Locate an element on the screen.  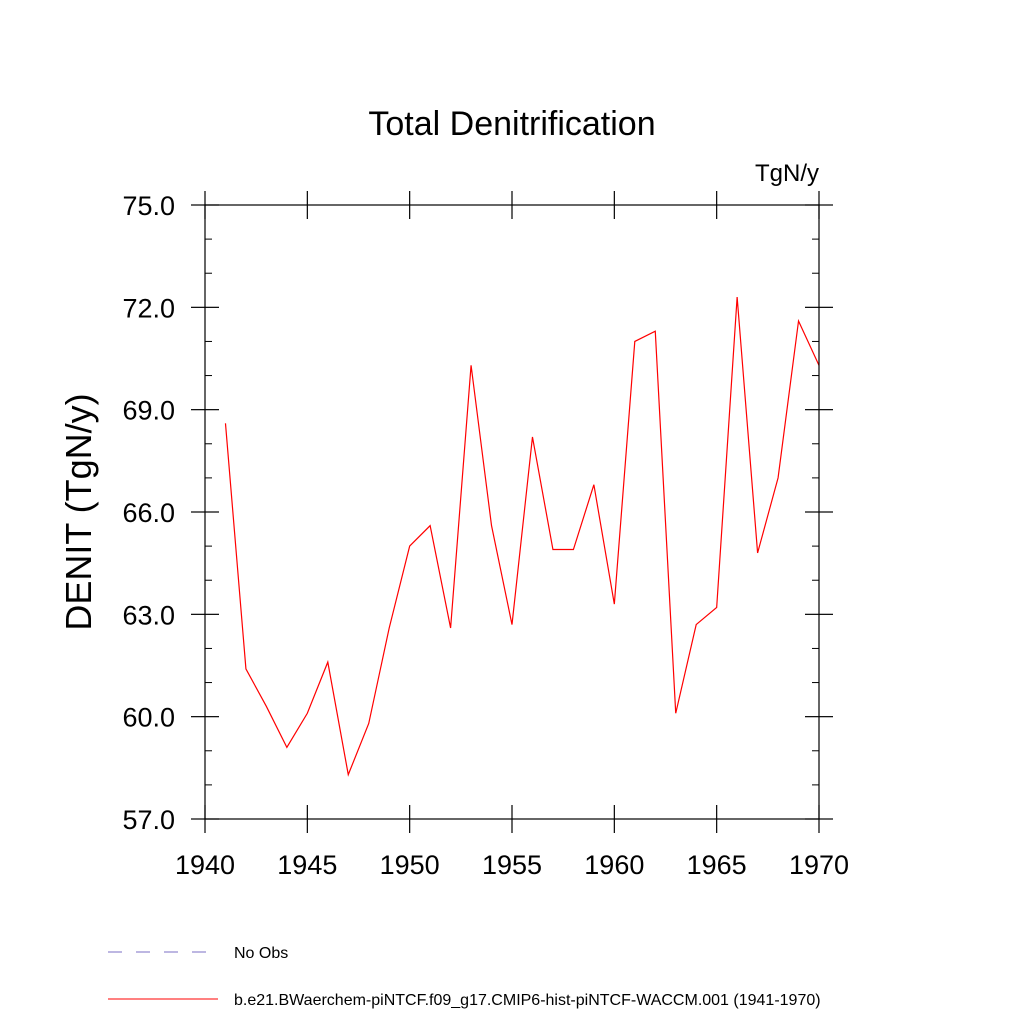
y-axis-label: DENIT (TgN/y) is located at coordinates (78, 511).